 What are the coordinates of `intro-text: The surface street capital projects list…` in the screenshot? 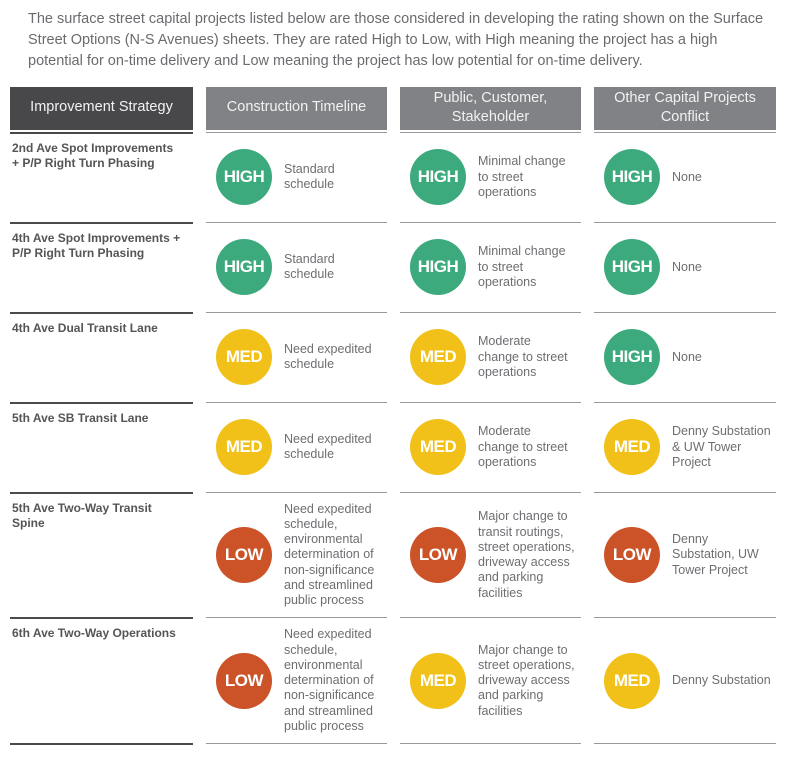 It's located at (396, 40).